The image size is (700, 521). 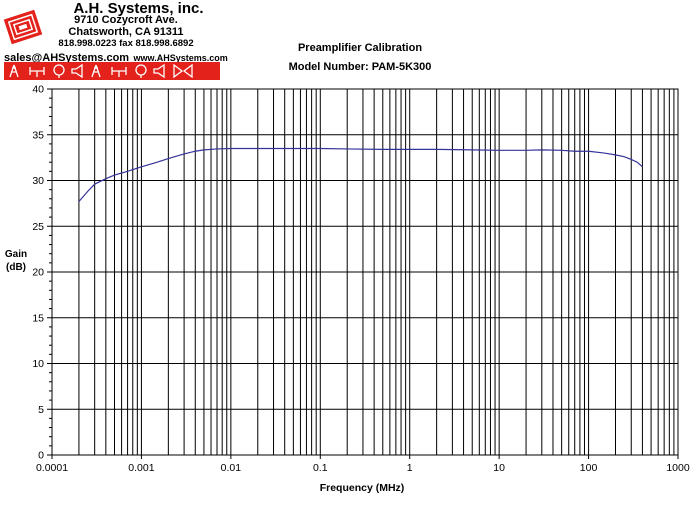 I want to click on y-tick-label: 25, so click(x=38, y=227).